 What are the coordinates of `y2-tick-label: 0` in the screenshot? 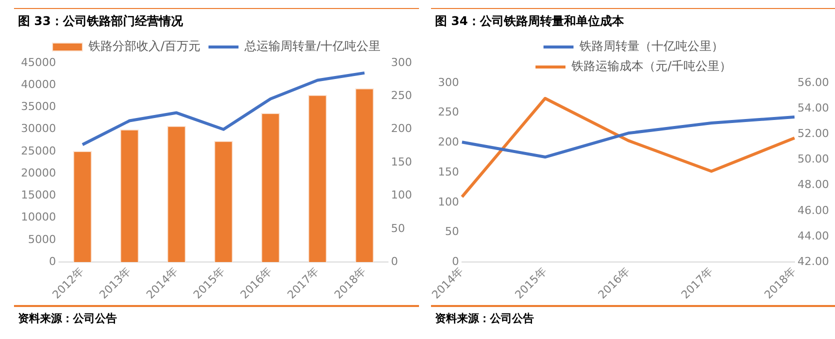 It's located at (394, 261).